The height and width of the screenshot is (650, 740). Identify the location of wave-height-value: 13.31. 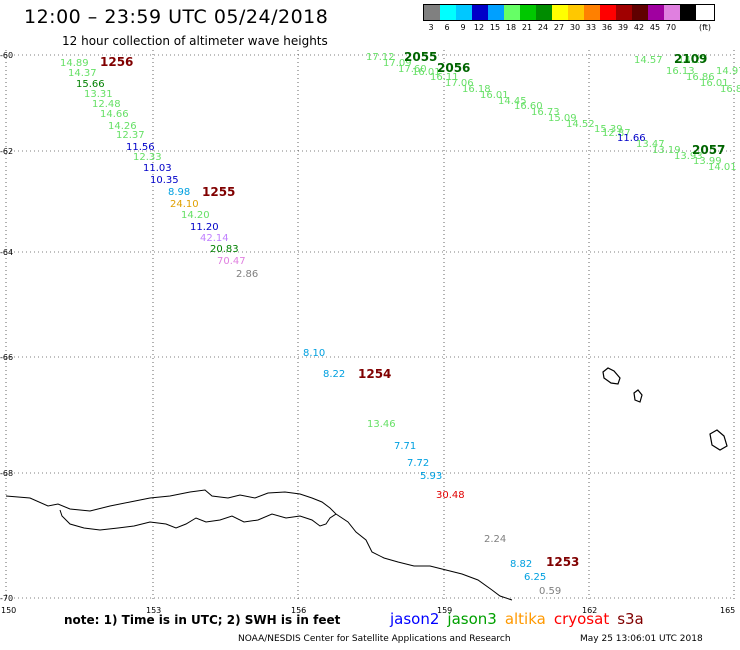
(98, 94).